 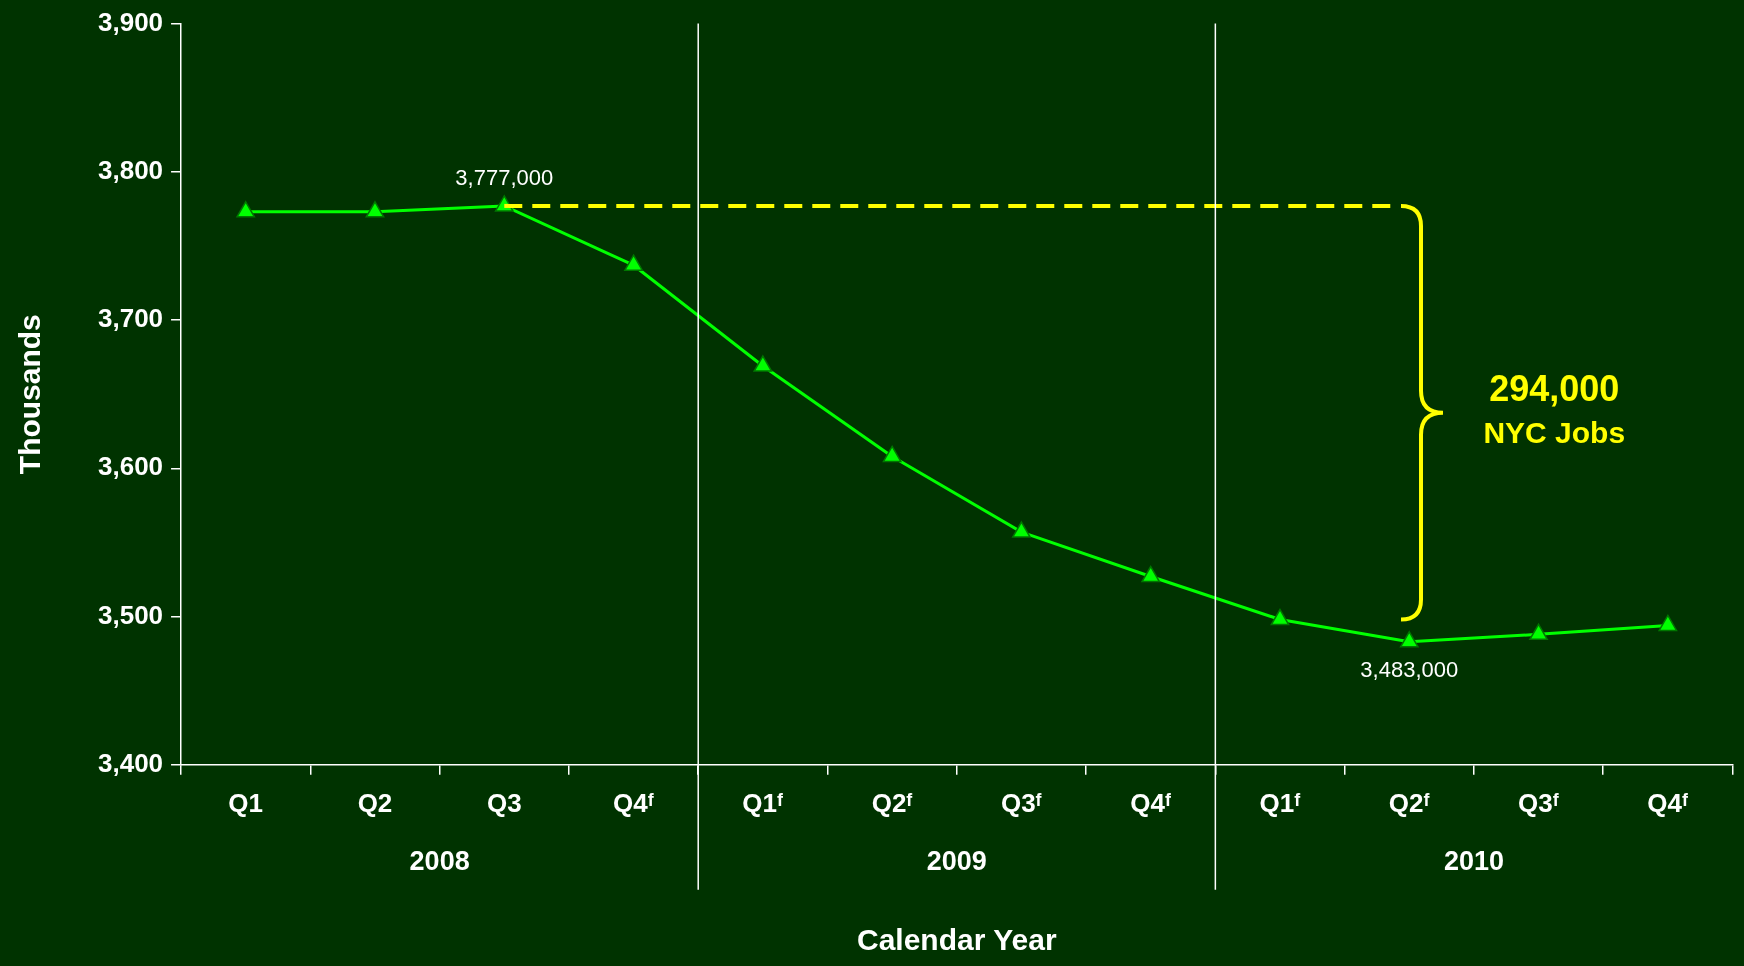 I want to click on y-tick-label: 3,900, so click(x=130, y=21).